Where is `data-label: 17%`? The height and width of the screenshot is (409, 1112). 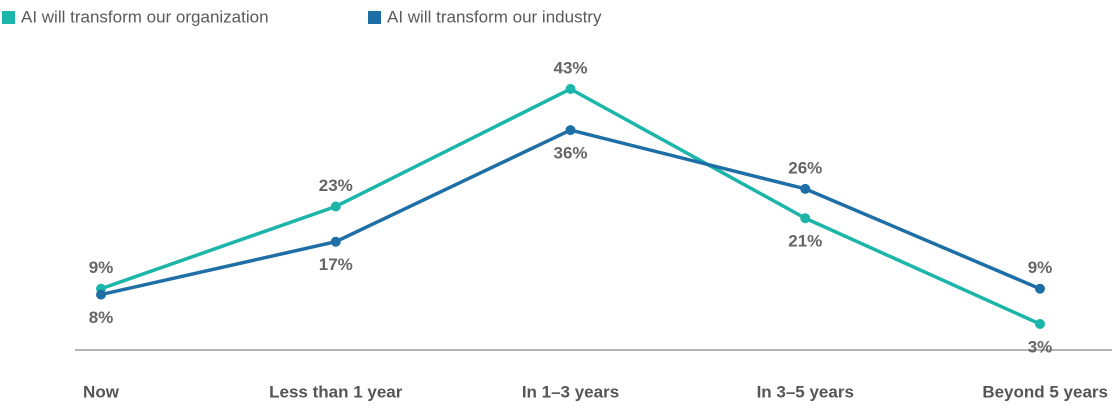
data-label: 17% is located at coordinates (336, 264).